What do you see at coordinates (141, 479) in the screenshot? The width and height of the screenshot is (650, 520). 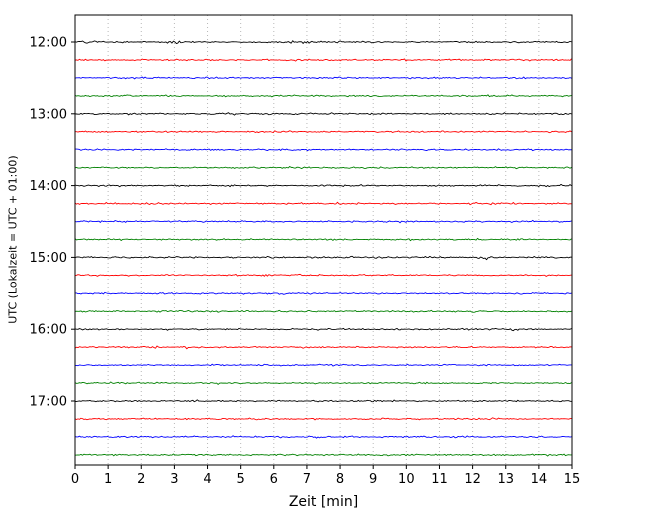 I see `x-tick-label: 2` at bounding box center [141, 479].